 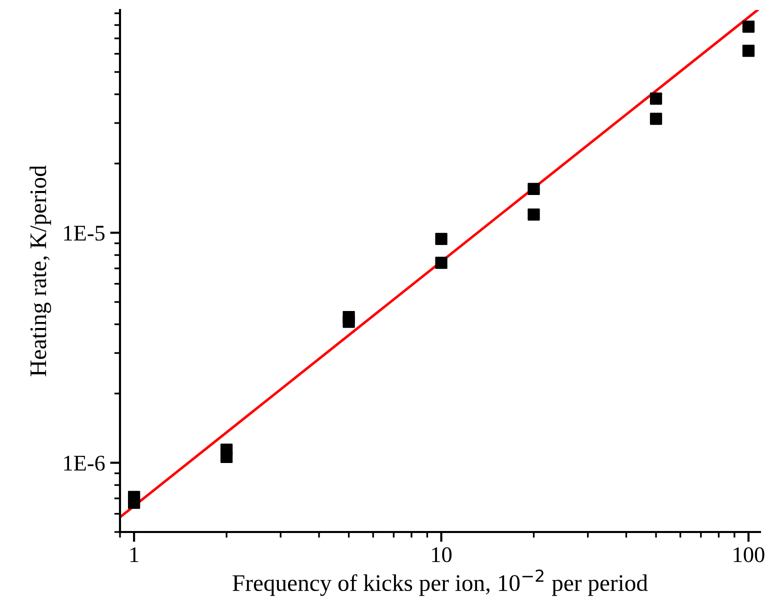 I want to click on x-axis-title: Frequency of kicks per ion, 10$^{−2}$ per period, so click(x=440, y=583).